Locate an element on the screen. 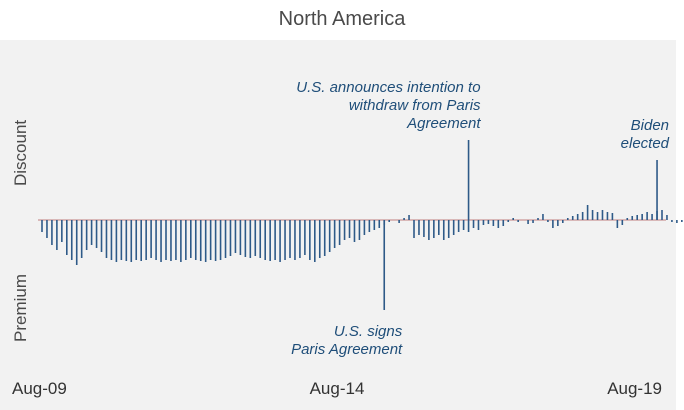  x-tick-label: Aug-19 is located at coordinates (634, 388).